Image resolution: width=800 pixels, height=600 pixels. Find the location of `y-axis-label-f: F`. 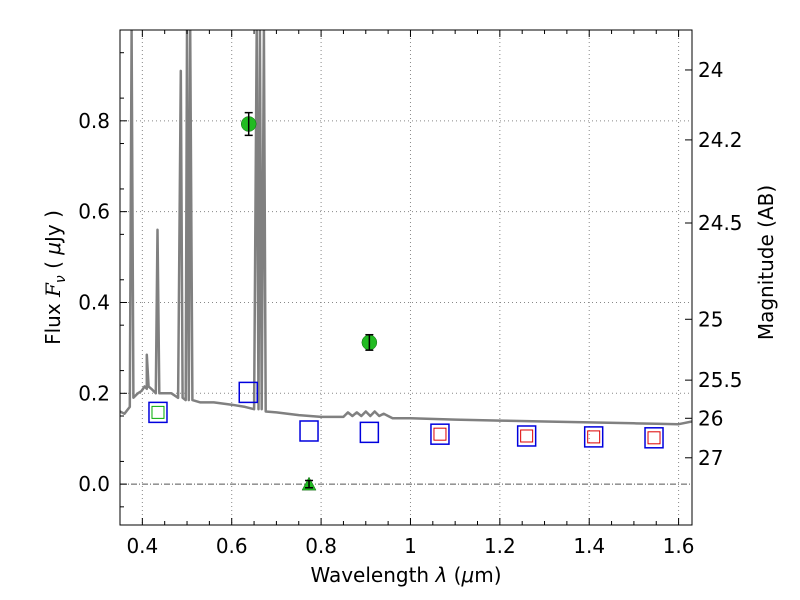

y-axis-label-f: F is located at coordinates (53, 290).